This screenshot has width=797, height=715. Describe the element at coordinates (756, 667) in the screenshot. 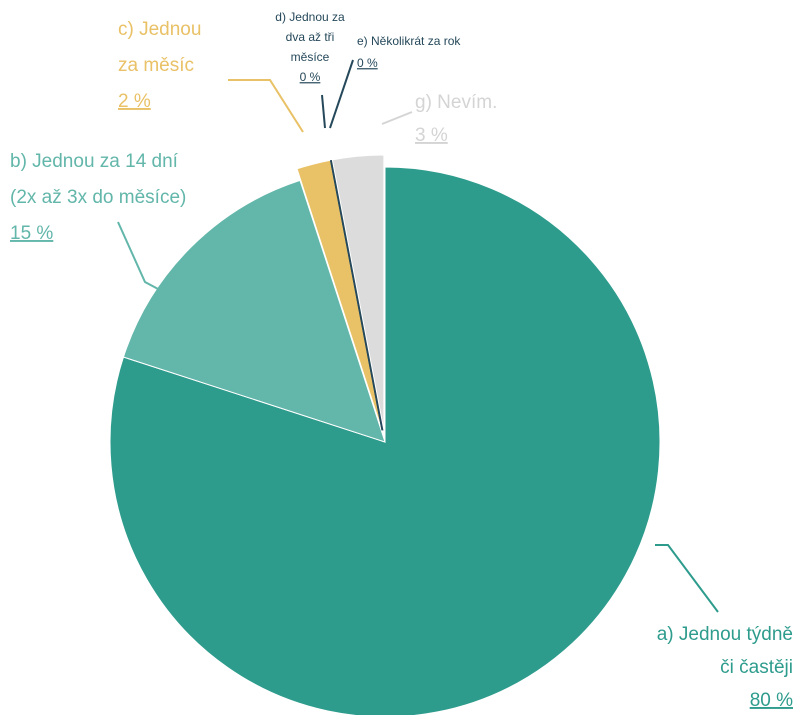

I see `slice-label: či častěji` at that location.